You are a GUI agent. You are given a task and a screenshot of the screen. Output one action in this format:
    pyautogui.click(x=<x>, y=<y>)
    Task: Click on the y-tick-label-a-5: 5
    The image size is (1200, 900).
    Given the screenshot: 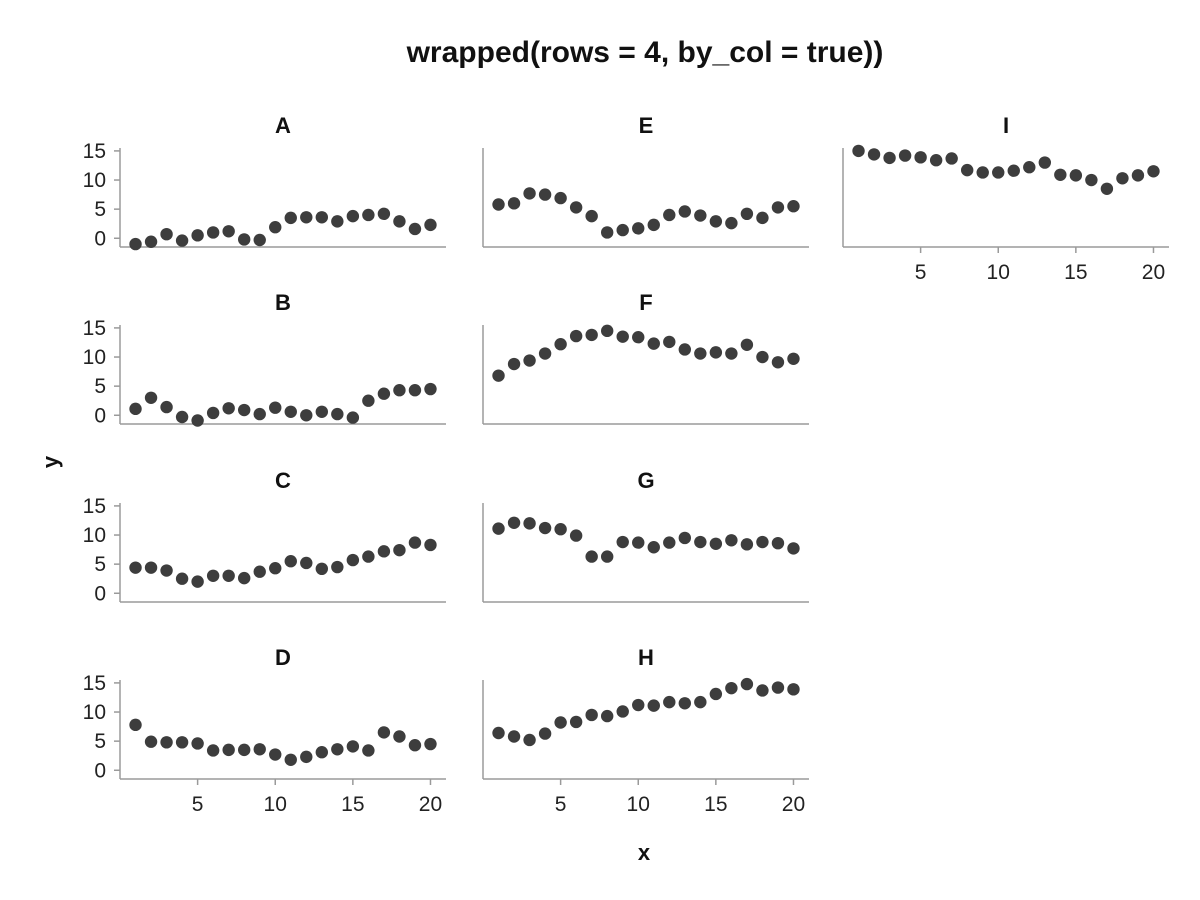 What is the action you would take?
    pyautogui.click(x=100, y=209)
    